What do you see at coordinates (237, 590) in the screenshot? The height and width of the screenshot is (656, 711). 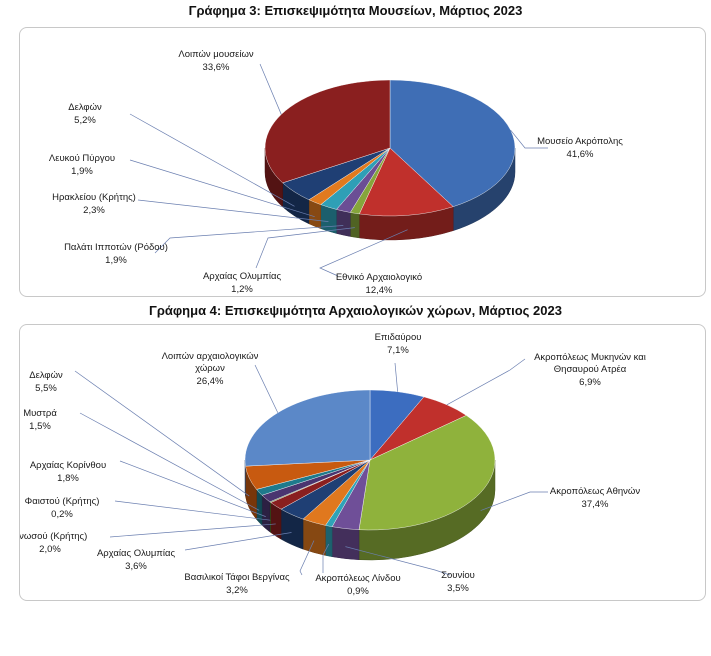 I see `slice-value-label: 3,2%` at bounding box center [237, 590].